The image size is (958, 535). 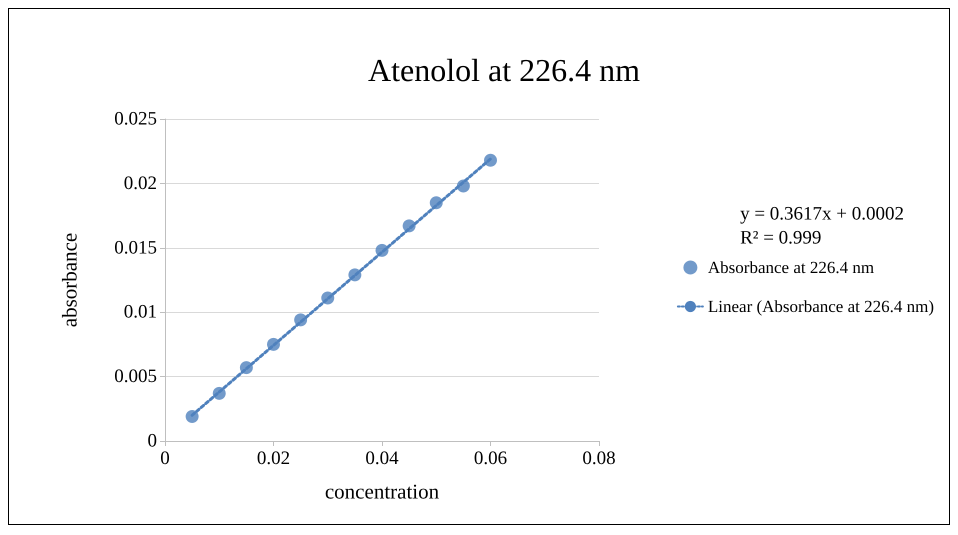 What do you see at coordinates (491, 458) in the screenshot?
I see `x-tick-label: 0.06` at bounding box center [491, 458].